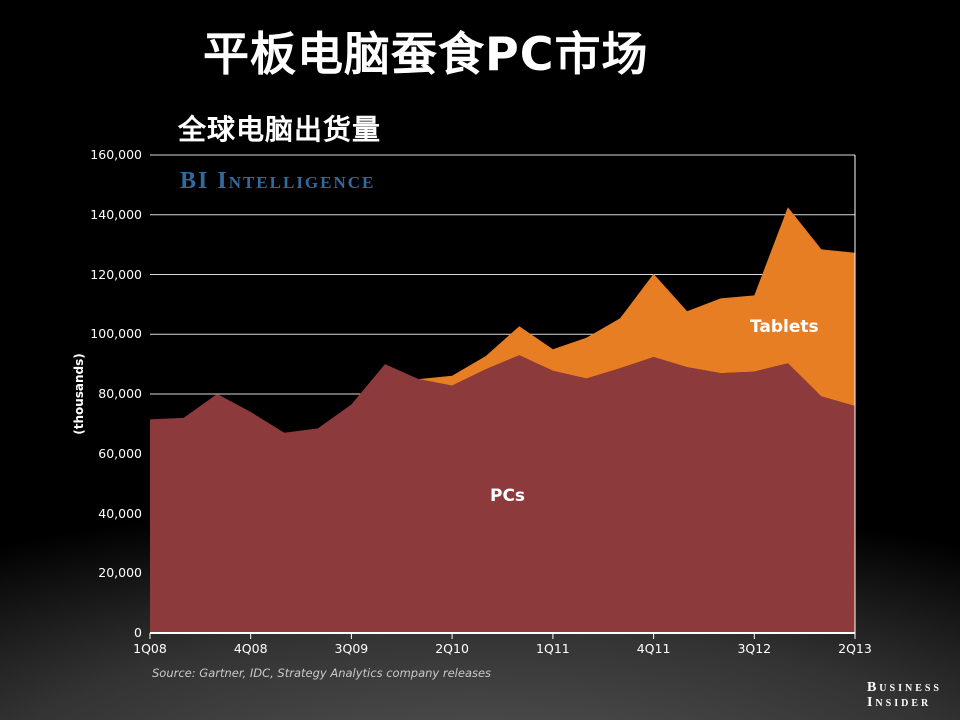 The width and height of the screenshot is (960, 720). Describe the element at coordinates (138, 632) in the screenshot. I see `y-axis-tick-label: 0` at that location.